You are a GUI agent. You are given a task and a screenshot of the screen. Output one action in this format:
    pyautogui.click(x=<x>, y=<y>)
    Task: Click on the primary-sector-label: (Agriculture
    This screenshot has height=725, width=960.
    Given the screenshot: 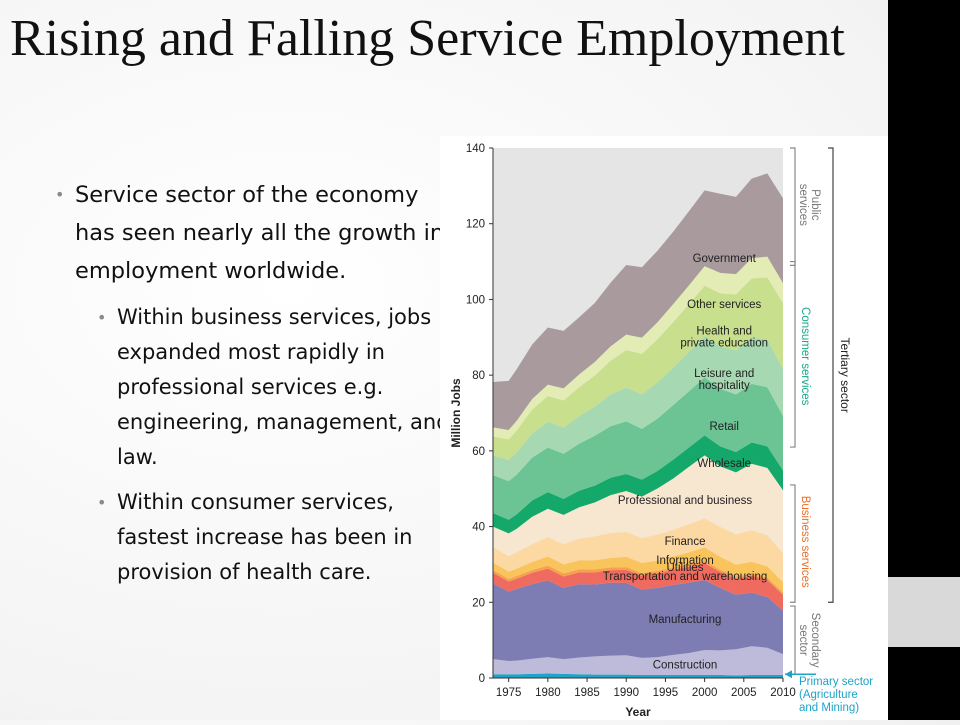 What is the action you would take?
    pyautogui.click(x=828, y=695)
    